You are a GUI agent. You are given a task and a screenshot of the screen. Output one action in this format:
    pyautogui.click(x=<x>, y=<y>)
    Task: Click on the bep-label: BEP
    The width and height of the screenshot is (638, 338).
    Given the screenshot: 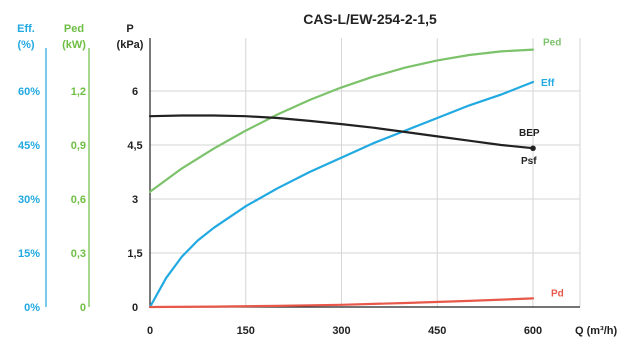 What is the action you would take?
    pyautogui.click(x=529, y=133)
    